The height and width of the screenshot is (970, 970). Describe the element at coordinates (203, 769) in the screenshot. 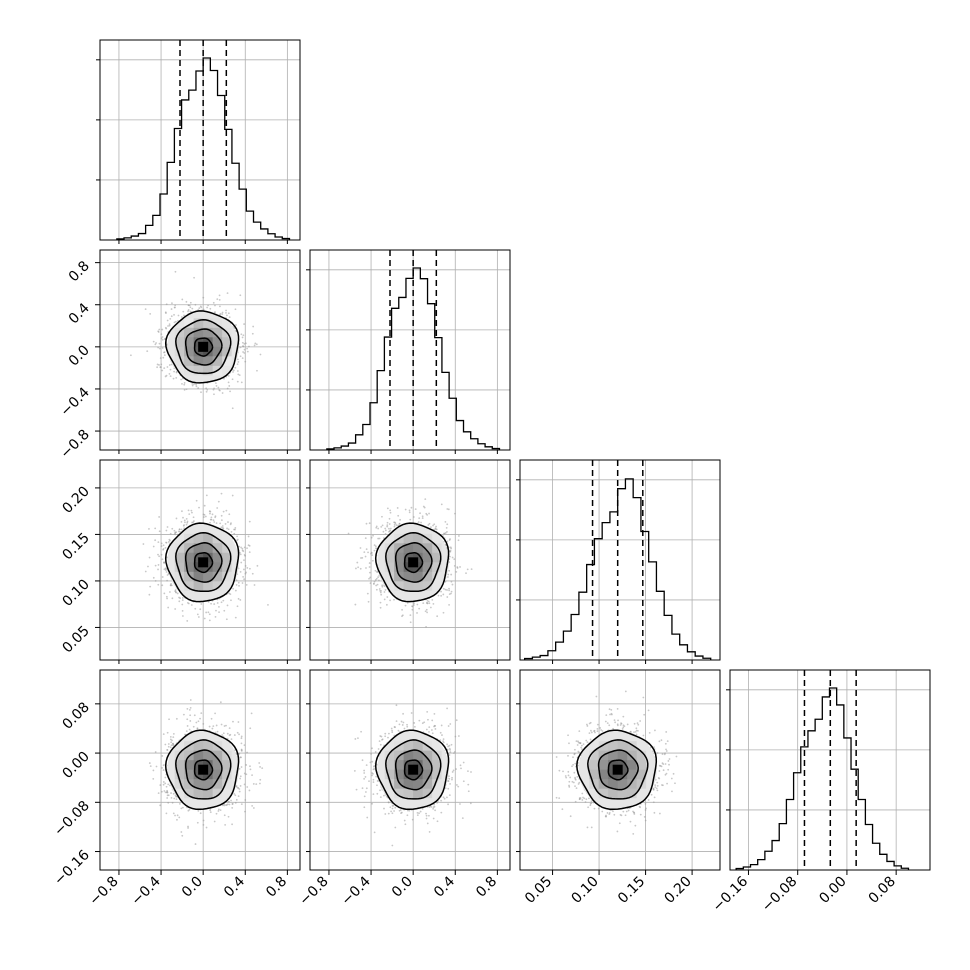

I see `contour-line` at that location.